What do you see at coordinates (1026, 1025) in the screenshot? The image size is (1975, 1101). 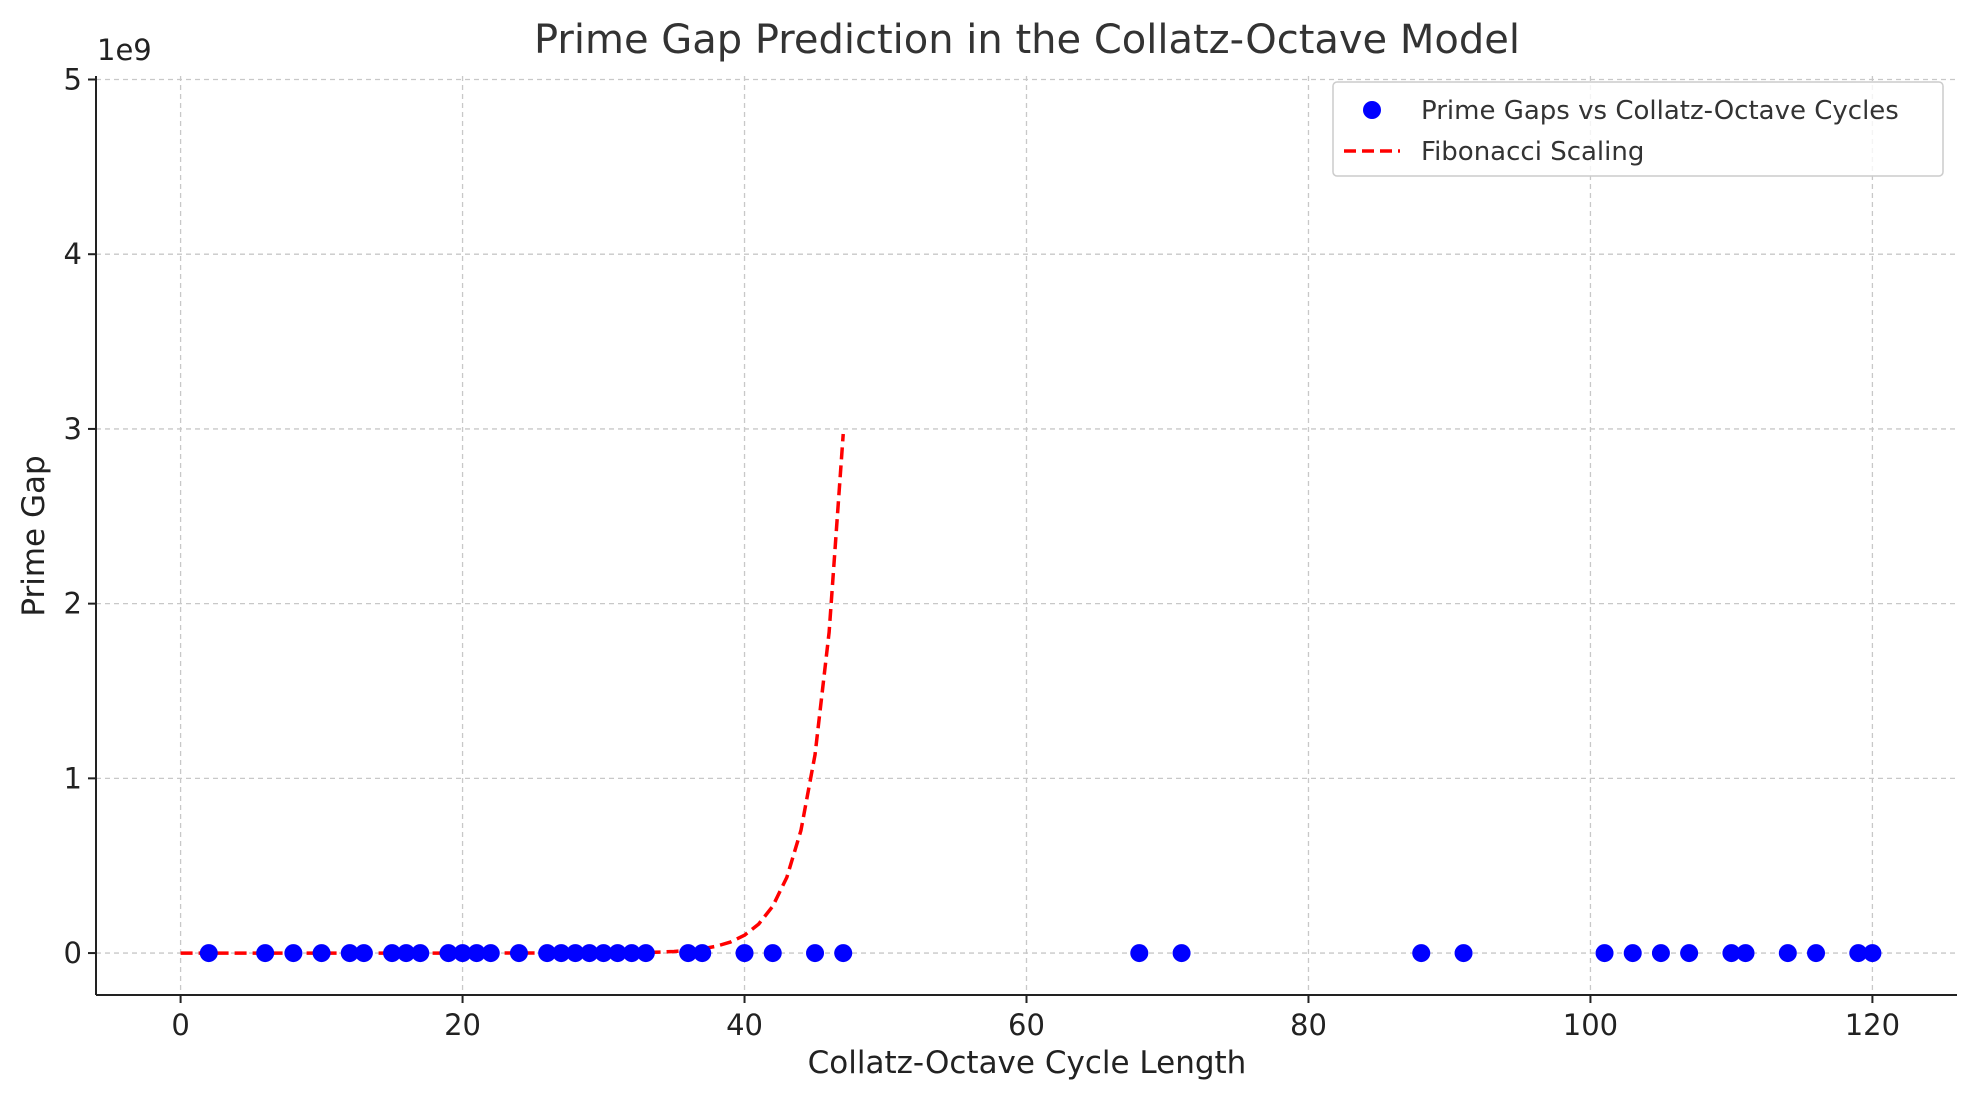 I see `x-tick-label: 60` at bounding box center [1026, 1025].